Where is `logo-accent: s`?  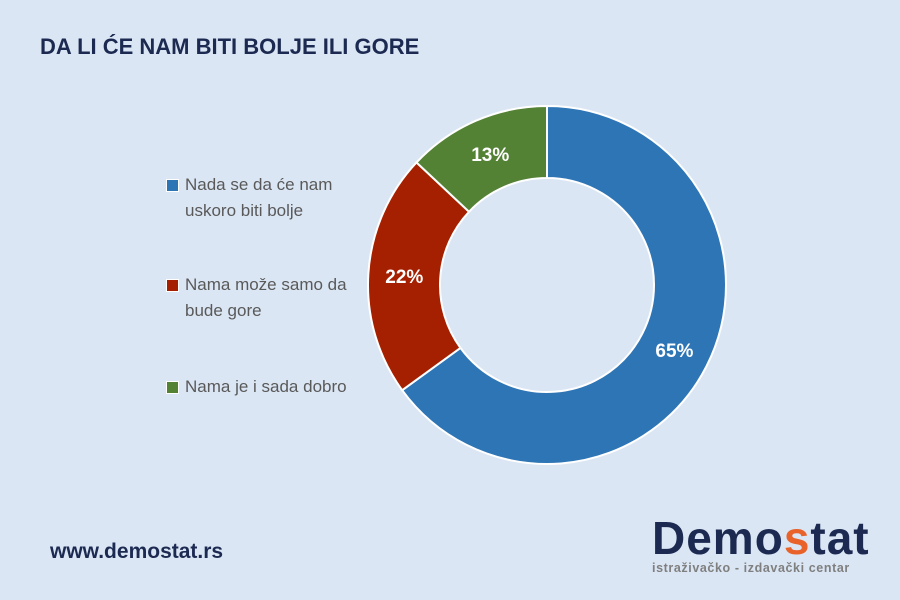
logo-accent: s is located at coordinates (797, 538).